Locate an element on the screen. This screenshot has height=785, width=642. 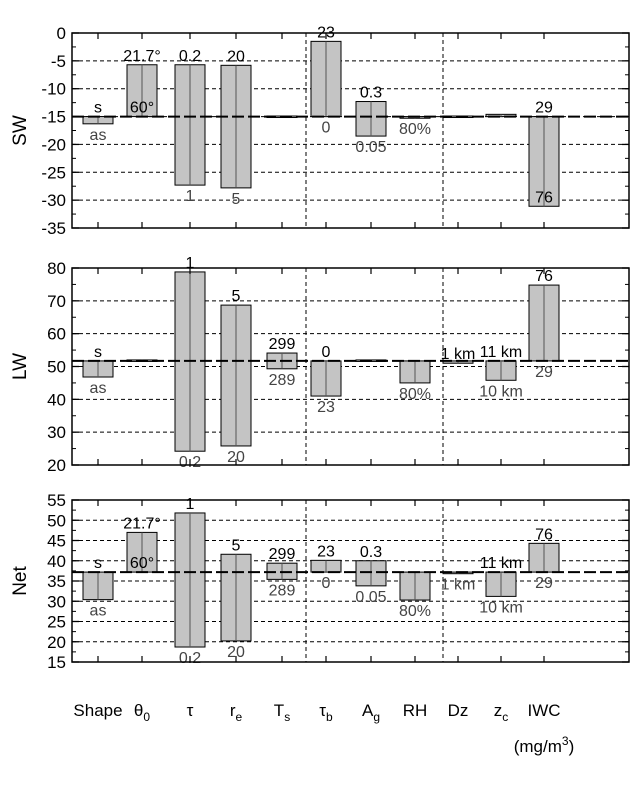
y-tick-label: -5 is located at coordinates (58, 61).